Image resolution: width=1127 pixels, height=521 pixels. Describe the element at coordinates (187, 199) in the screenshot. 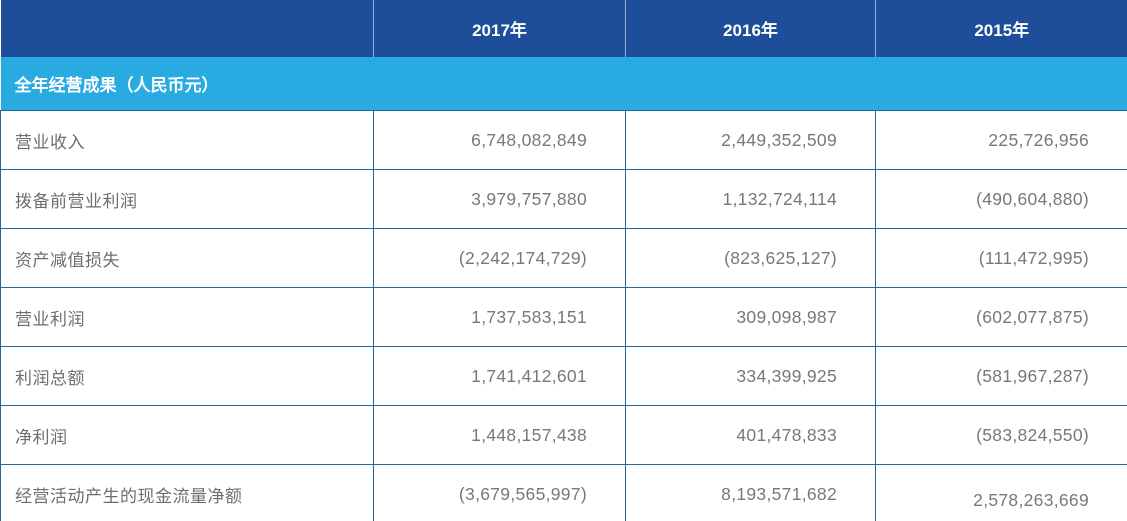

I see `row-label: 拨备前营业利润` at that location.